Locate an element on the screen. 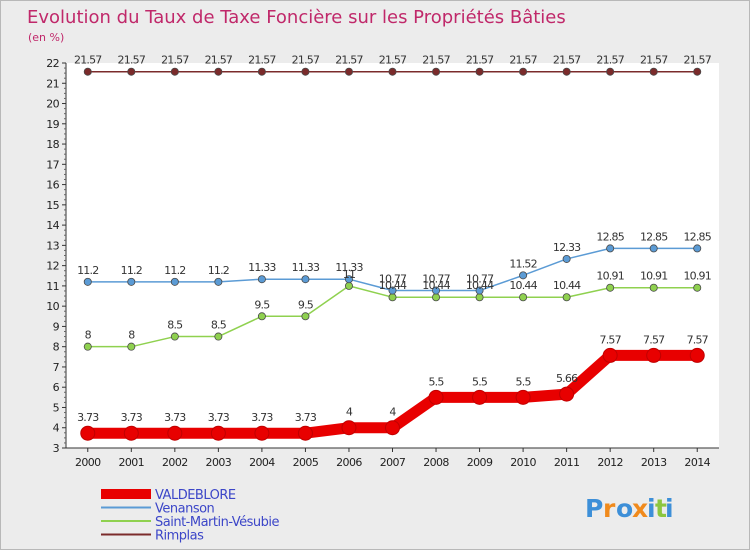 The height and width of the screenshot is (550, 750). data-label: 4 is located at coordinates (392, 412).